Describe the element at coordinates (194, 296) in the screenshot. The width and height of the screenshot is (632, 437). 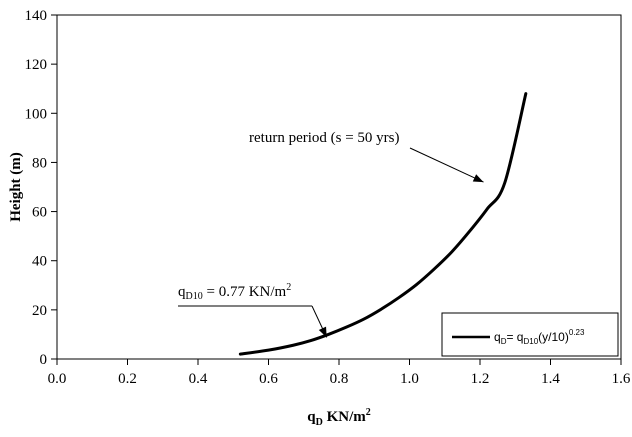
I see `annotation-qd10-sub: D10` at that location.